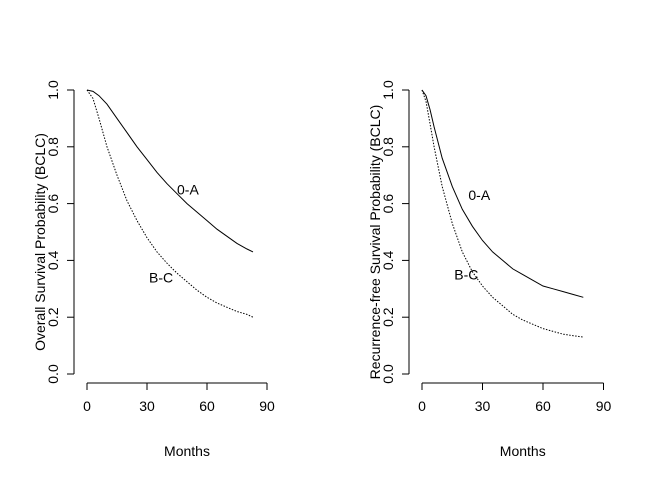 The width and height of the screenshot is (672, 480). I want to click on y-axis-title: Overall Survival Probability (BCLC), so click(40, 242).